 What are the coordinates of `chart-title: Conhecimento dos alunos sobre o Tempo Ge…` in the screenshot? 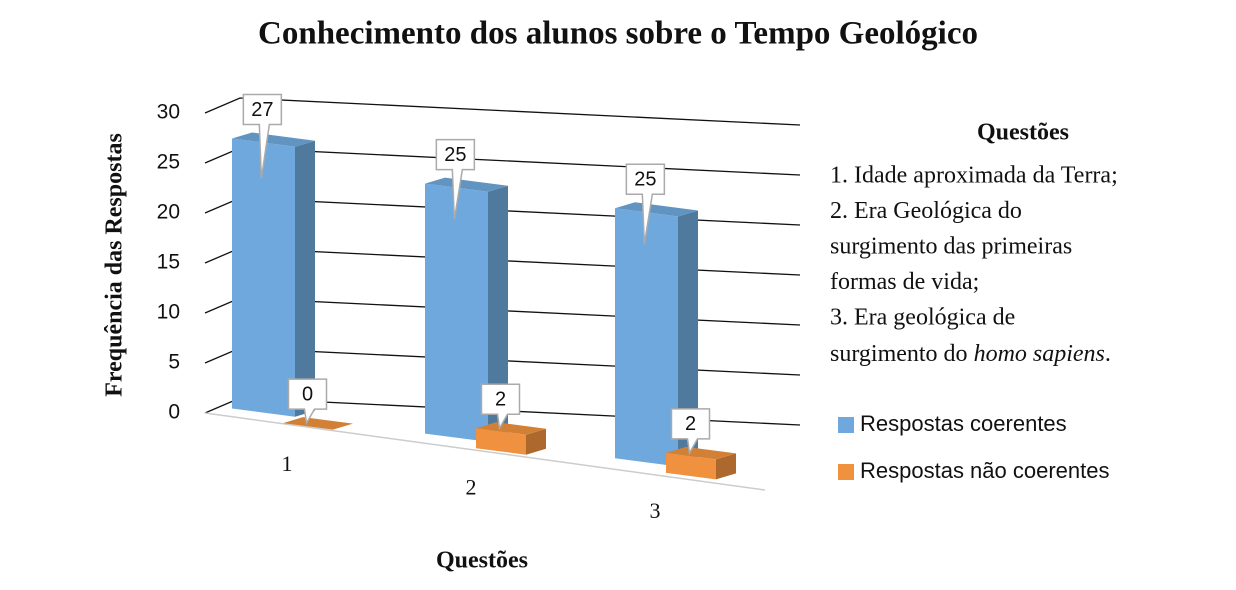 It's located at (618, 34).